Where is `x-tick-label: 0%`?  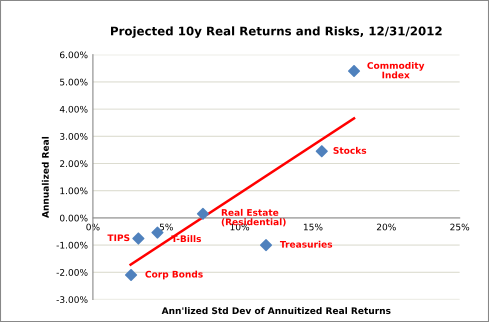 x-tick-label: 0% is located at coordinates (93, 227).